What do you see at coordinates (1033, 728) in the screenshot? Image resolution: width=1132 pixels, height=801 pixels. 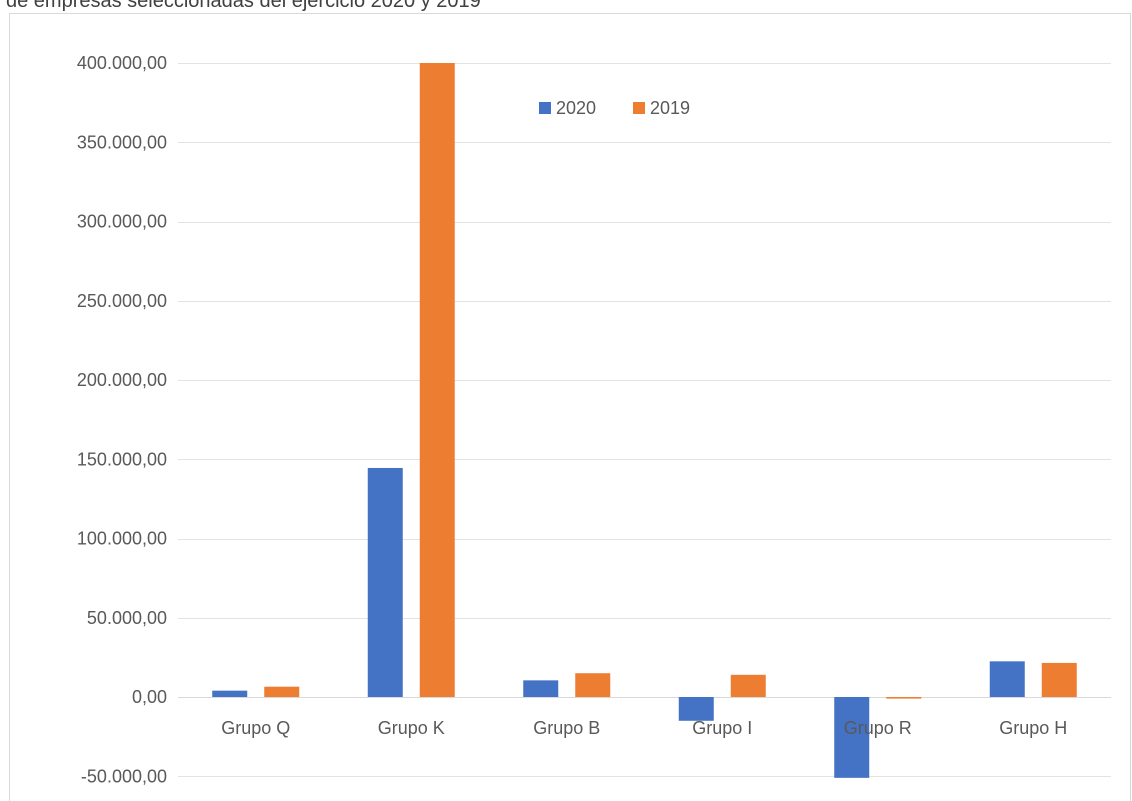 I see `x-category-label: Grupo H` at bounding box center [1033, 728].